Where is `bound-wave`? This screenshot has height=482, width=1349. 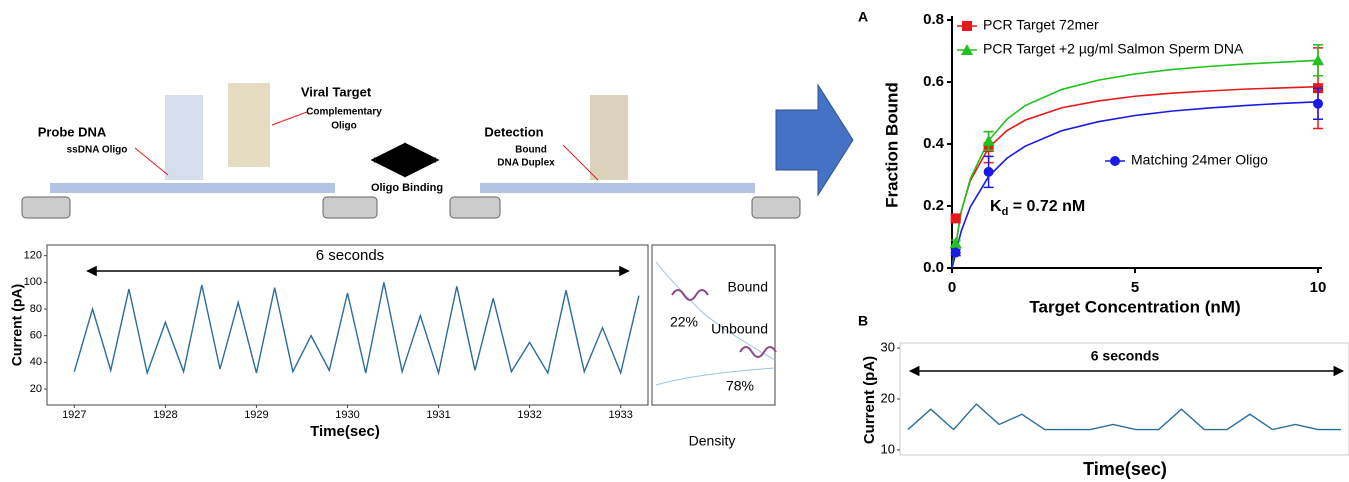 bound-wave is located at coordinates (690, 295).